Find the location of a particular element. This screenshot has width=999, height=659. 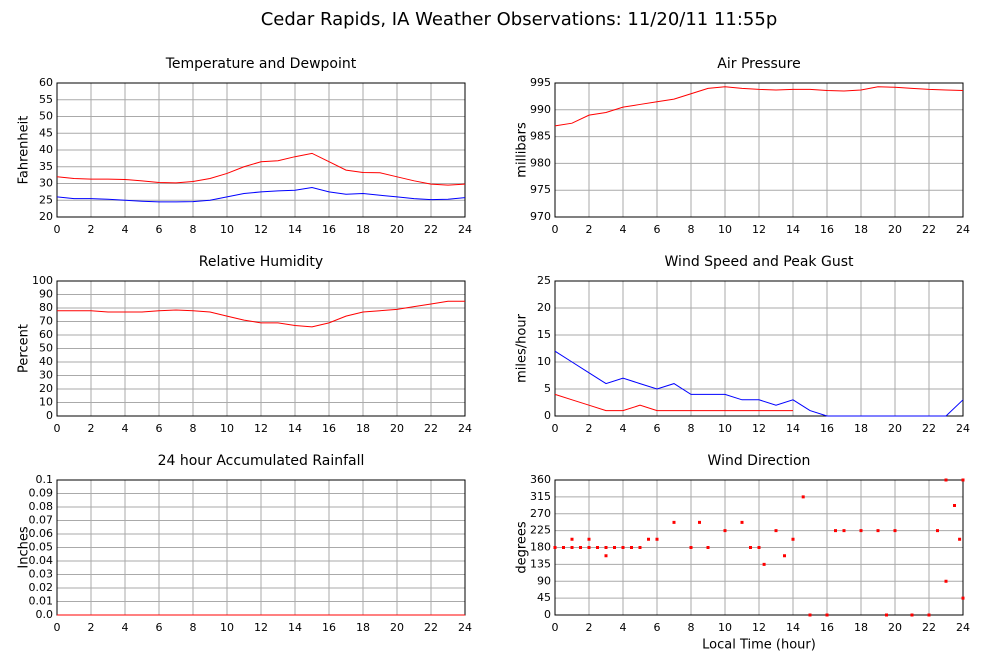

y-axis-label: degrees is located at coordinates (522, 547).